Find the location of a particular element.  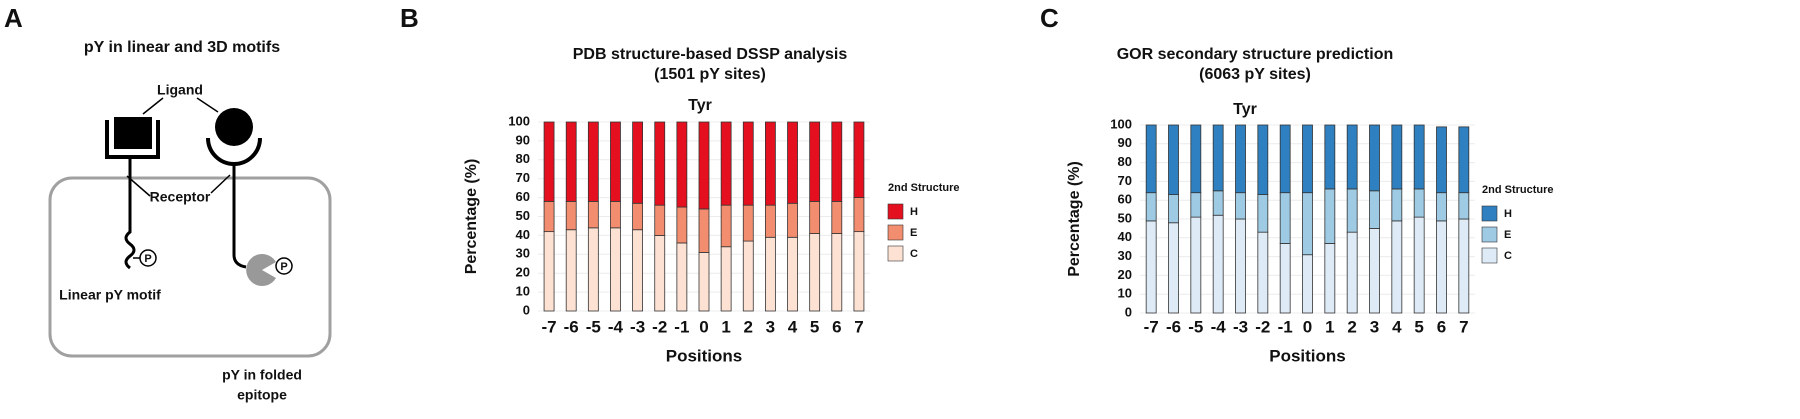

x-tick-label: -4 is located at coordinates (1219, 326).